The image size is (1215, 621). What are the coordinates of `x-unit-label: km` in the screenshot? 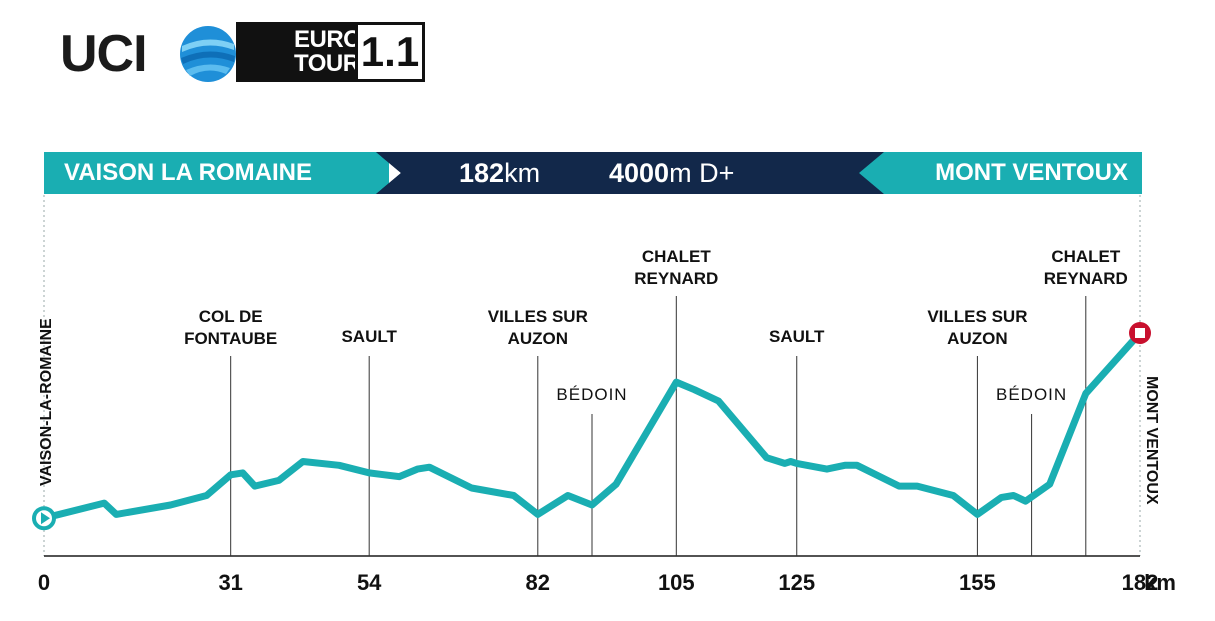 It's located at (1160, 582).